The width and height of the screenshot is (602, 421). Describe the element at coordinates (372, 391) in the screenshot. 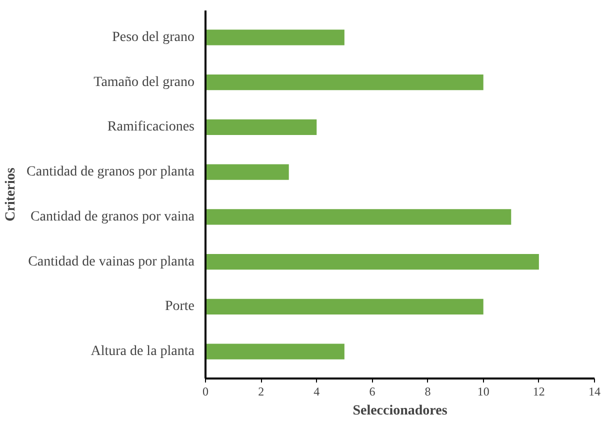

I see `x-tick-label: 6` at that location.